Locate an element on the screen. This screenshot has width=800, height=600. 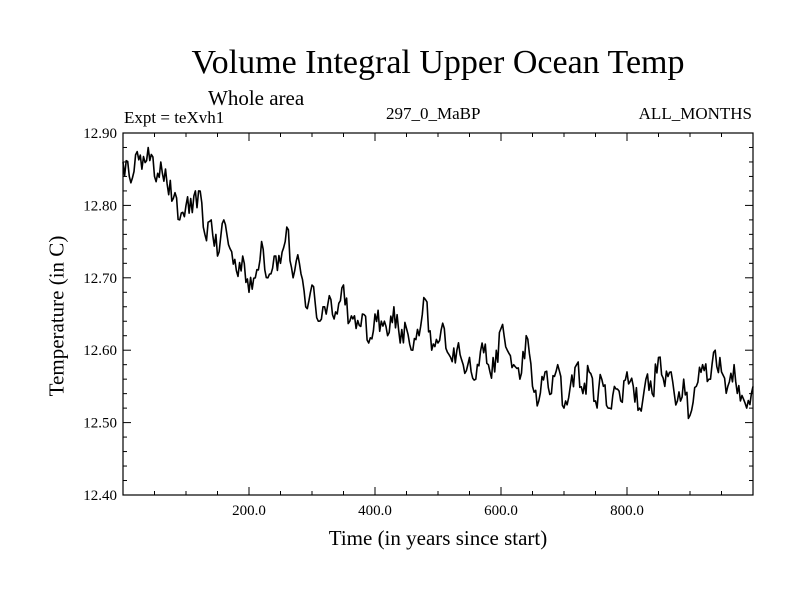
x-tick-label: 800.0 is located at coordinates (627, 511).